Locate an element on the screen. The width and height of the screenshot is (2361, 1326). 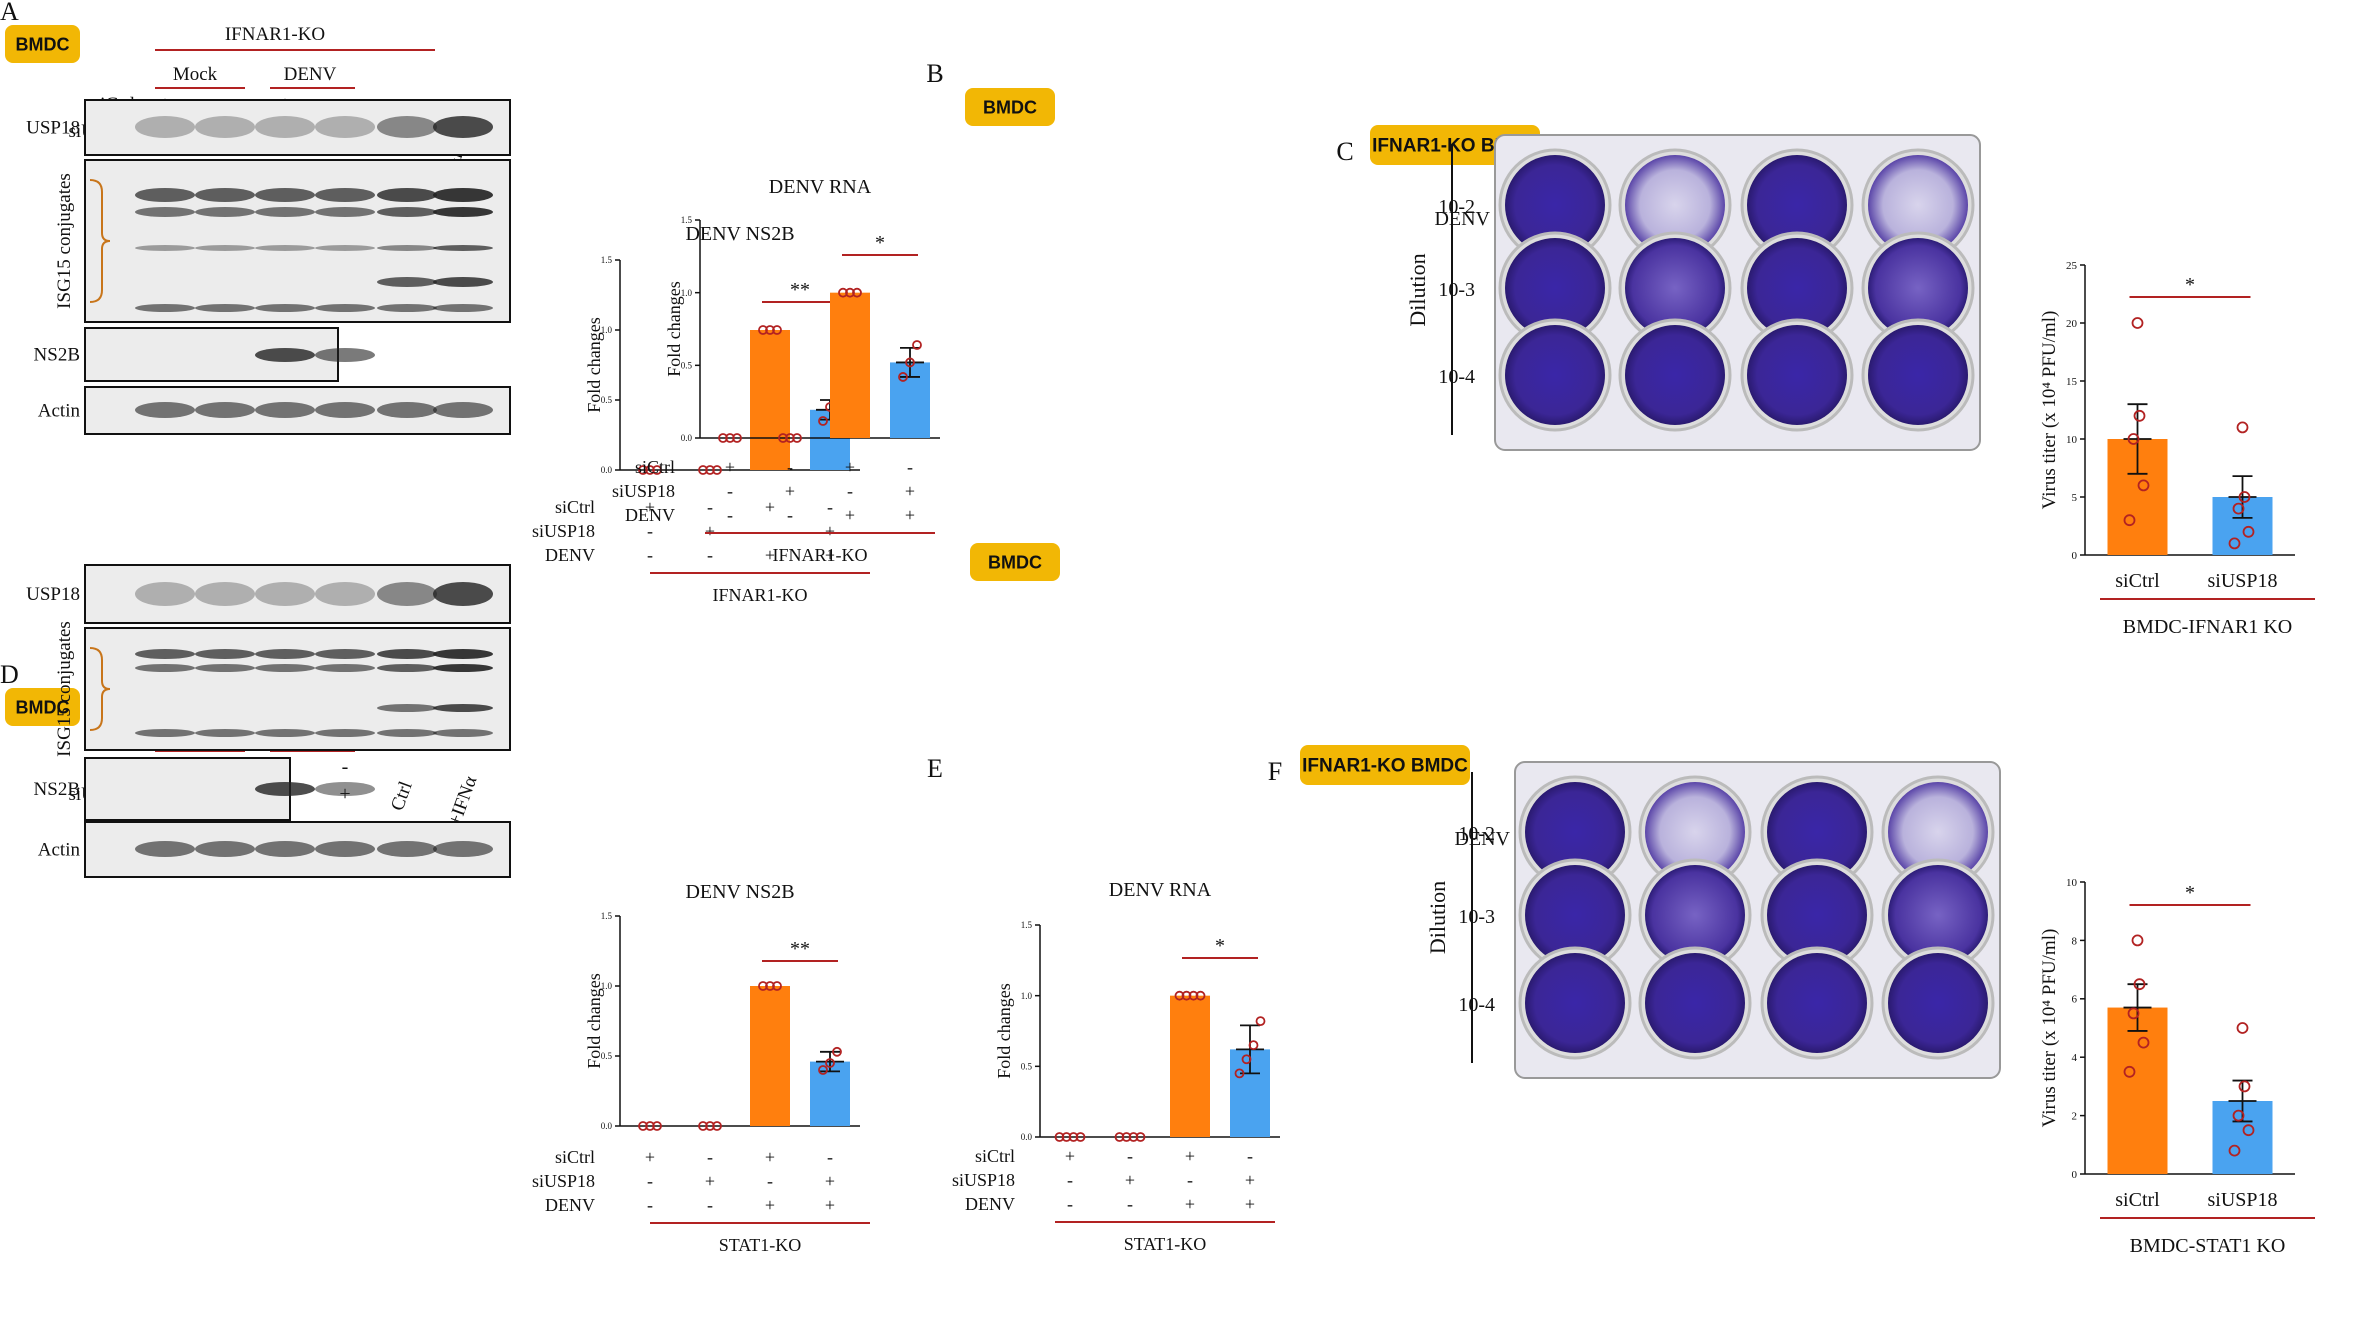
A-bar-cond-label: DENV is located at coordinates (570, 555).